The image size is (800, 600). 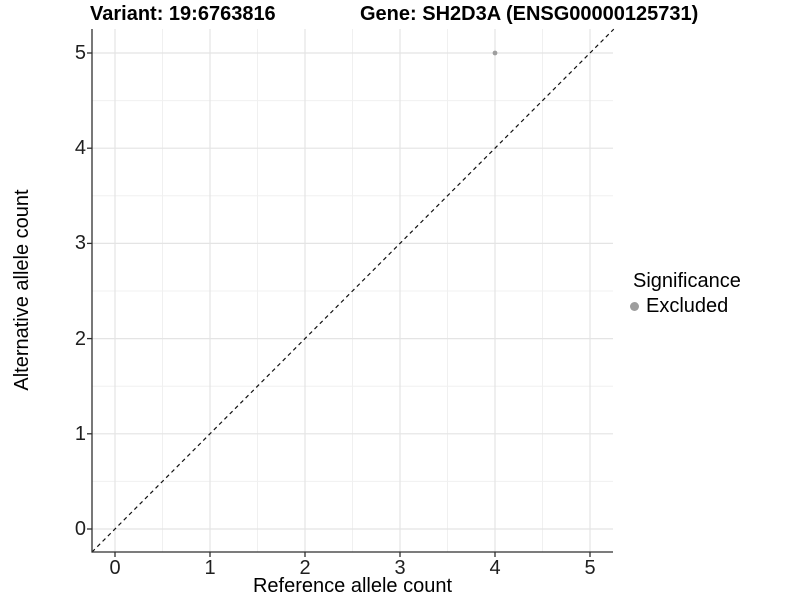 I want to click on x-tick-label: 4, so click(x=495, y=568).